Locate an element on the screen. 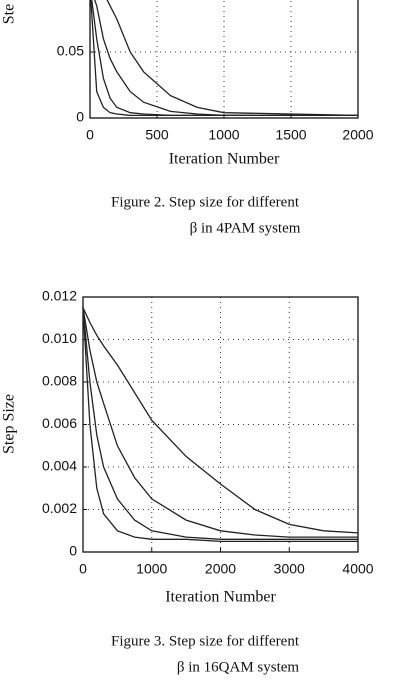  y-tick-label: 0.012 is located at coordinates (59, 296).